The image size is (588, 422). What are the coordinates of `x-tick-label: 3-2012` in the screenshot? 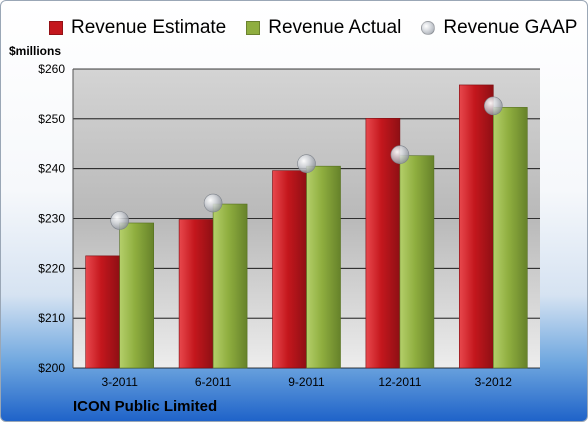 It's located at (494, 382).